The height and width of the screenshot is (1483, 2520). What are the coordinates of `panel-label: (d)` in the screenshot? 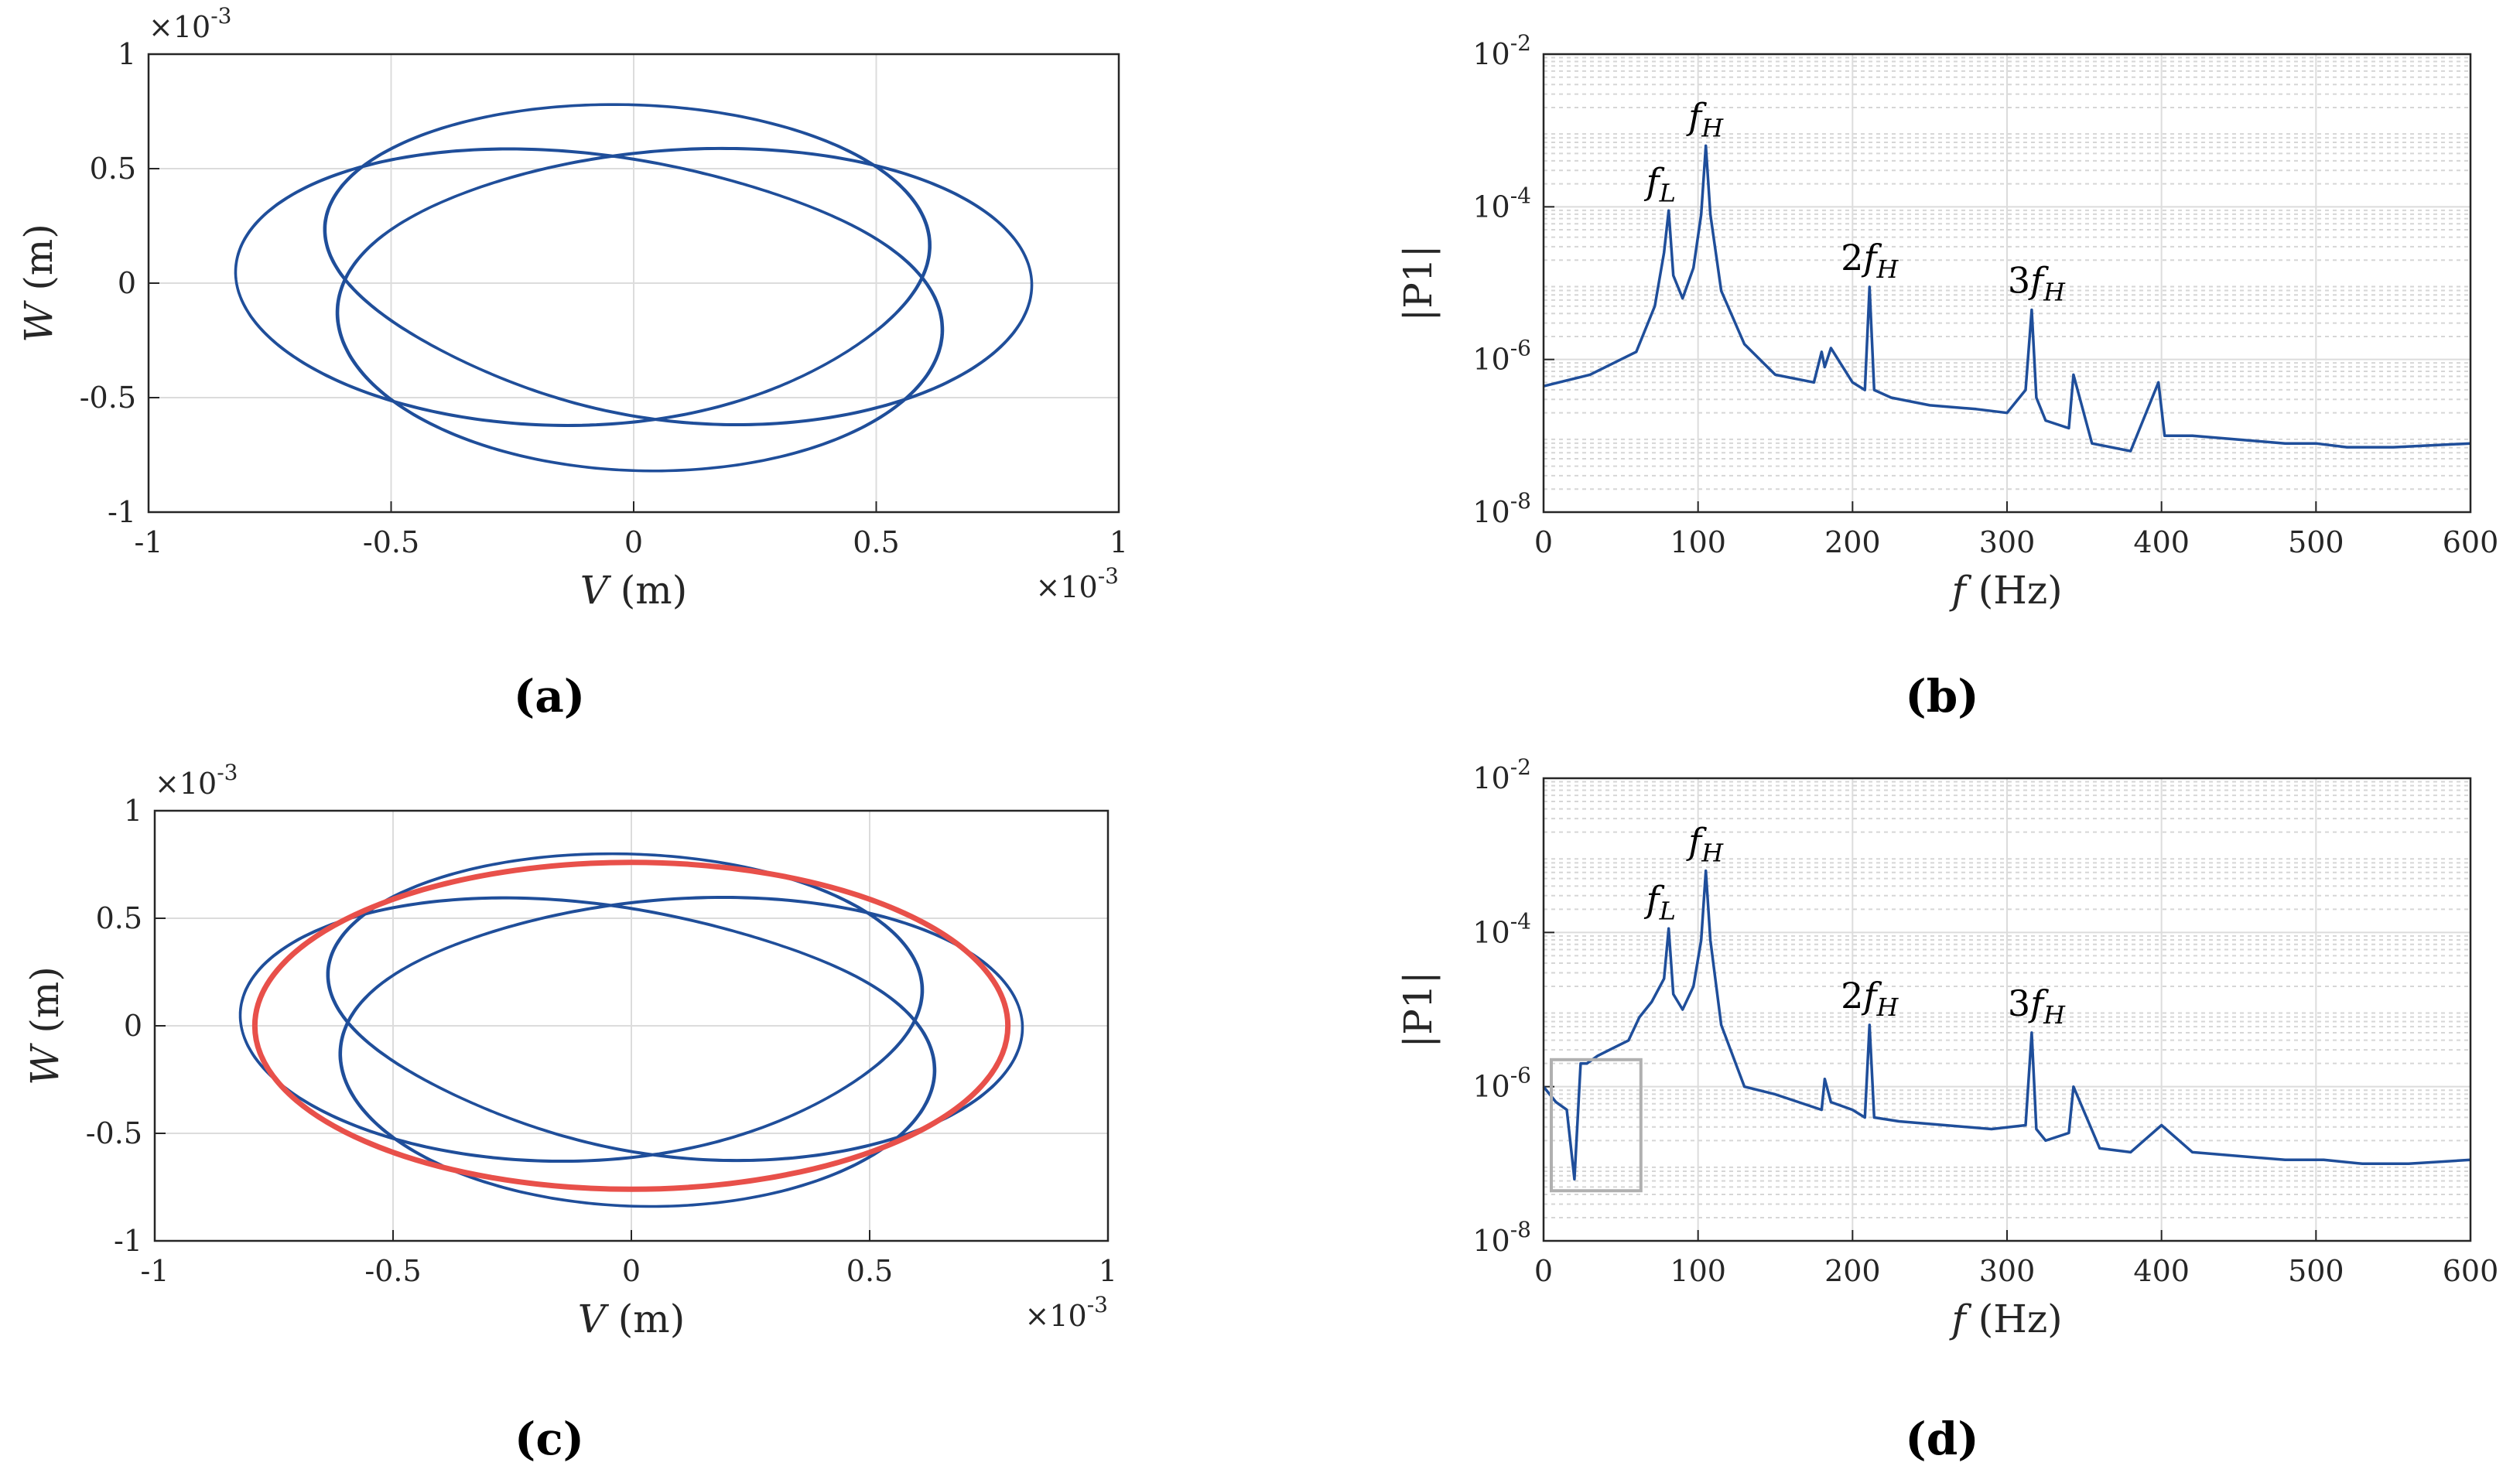 It's located at (1941, 1439).